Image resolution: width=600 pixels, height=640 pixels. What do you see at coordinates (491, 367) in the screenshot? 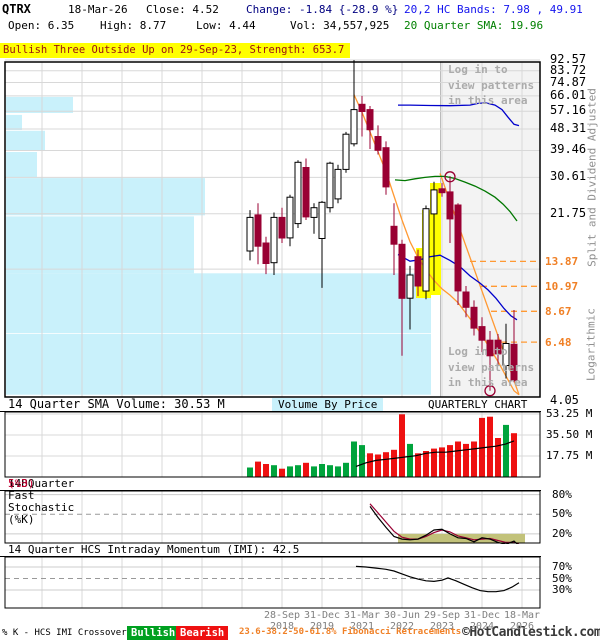
I see `login-notice-bottom: Log in to view patterns in this area` at bounding box center [491, 367].